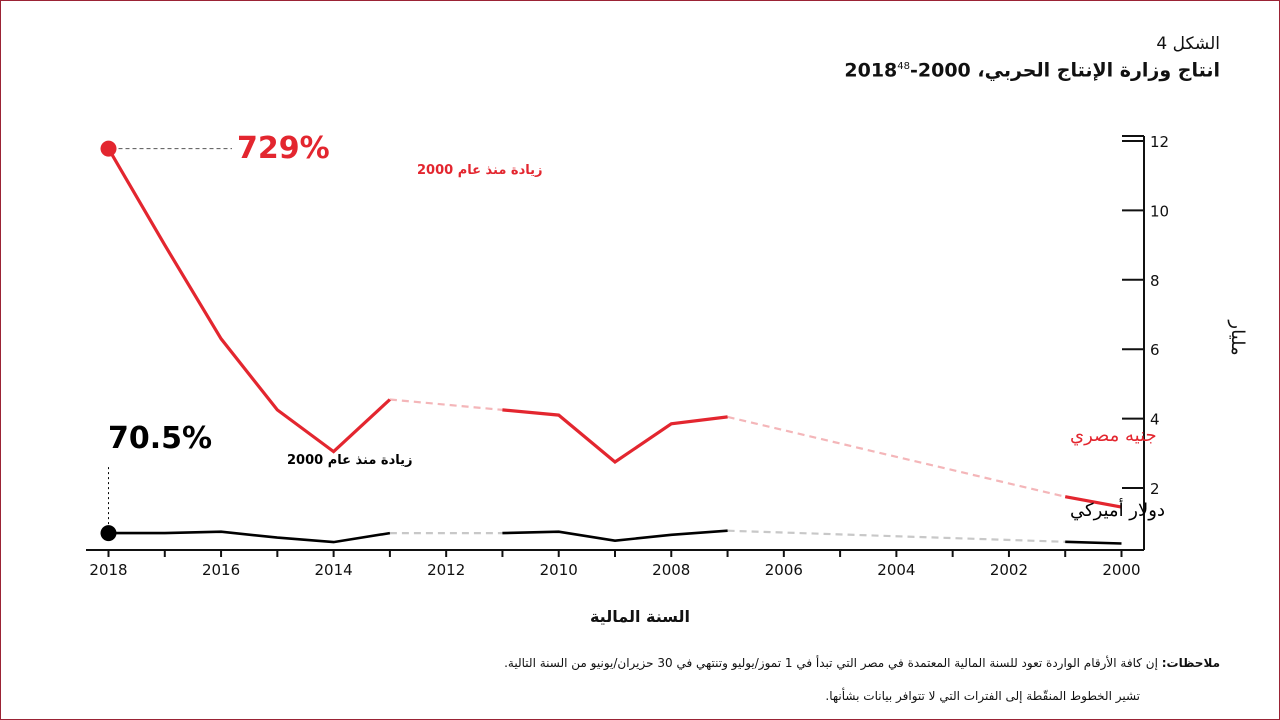 This screenshot has height=720, width=1280. Describe the element at coordinates (640, 616) in the screenshot. I see `x-axis-title: السنة المالية` at that location.